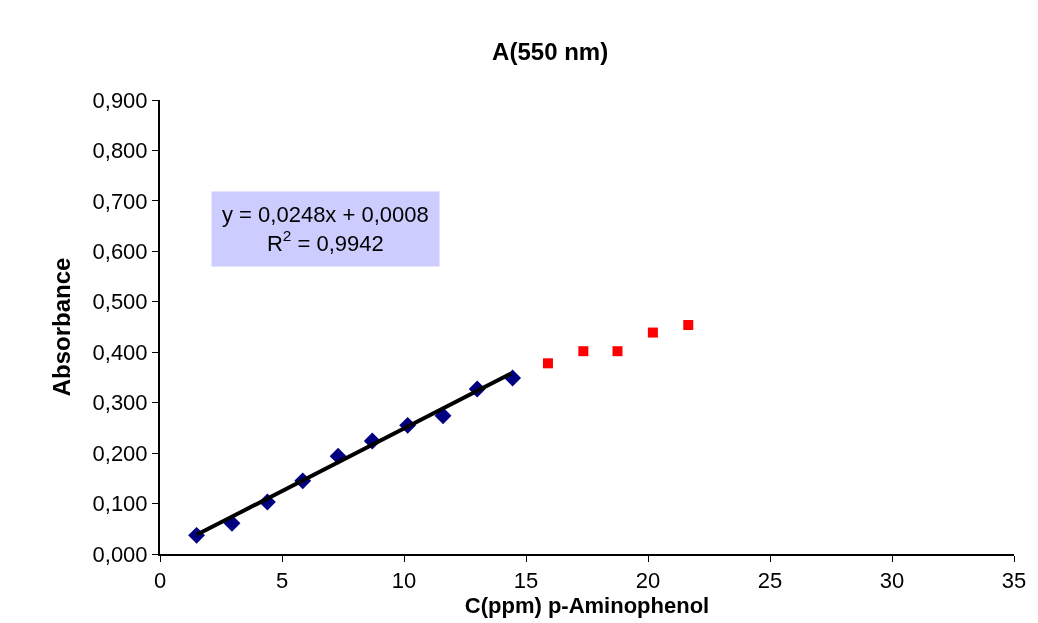  I want to click on x-tick-label: 0, so click(160, 581).